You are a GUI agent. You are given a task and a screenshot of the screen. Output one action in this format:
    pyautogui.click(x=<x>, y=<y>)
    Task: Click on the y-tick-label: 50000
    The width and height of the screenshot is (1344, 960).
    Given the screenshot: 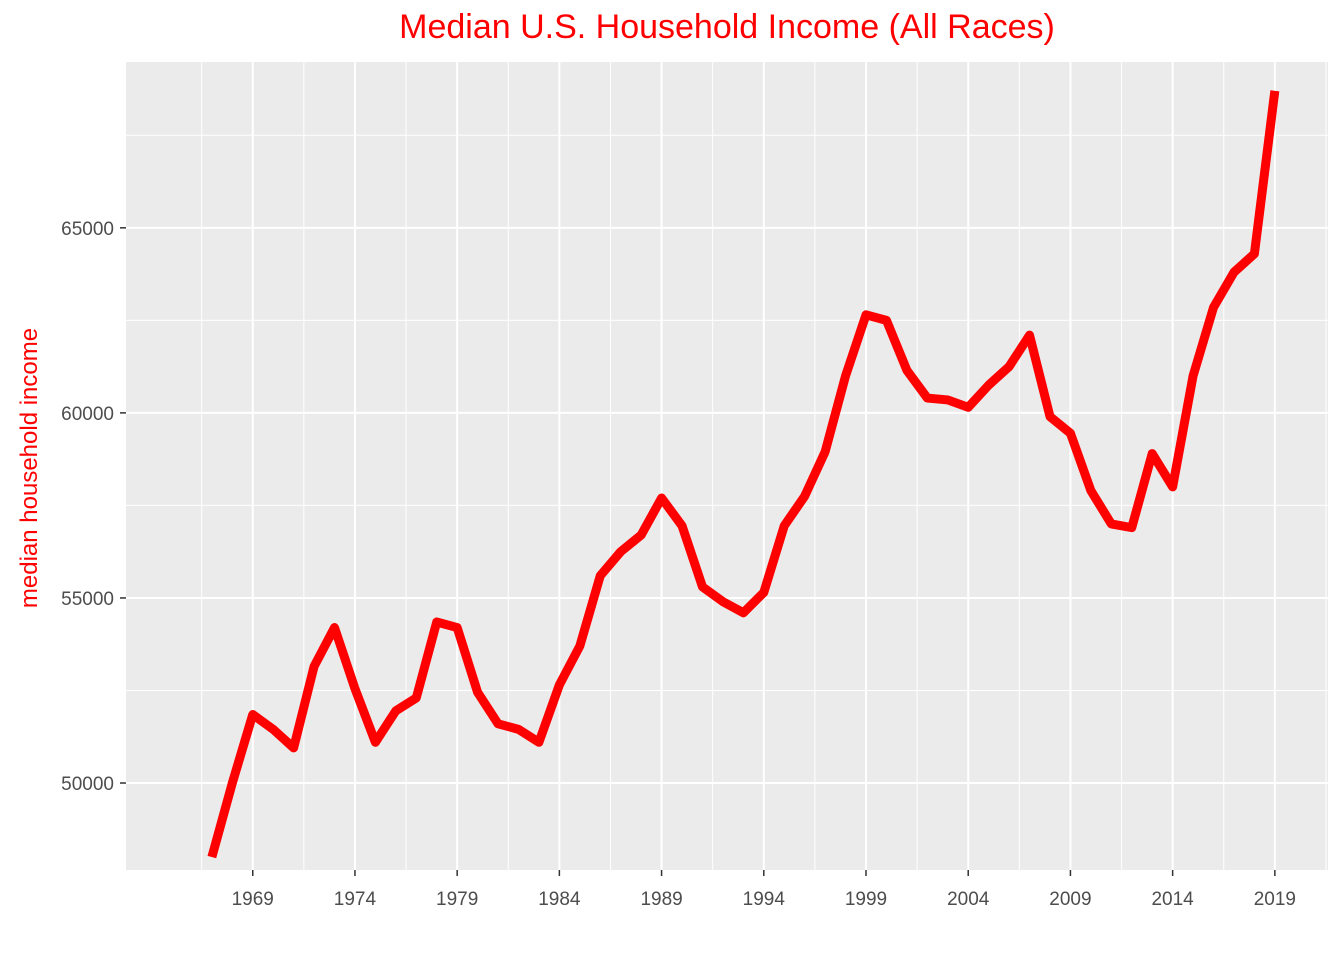 What is the action you would take?
    pyautogui.click(x=87, y=784)
    